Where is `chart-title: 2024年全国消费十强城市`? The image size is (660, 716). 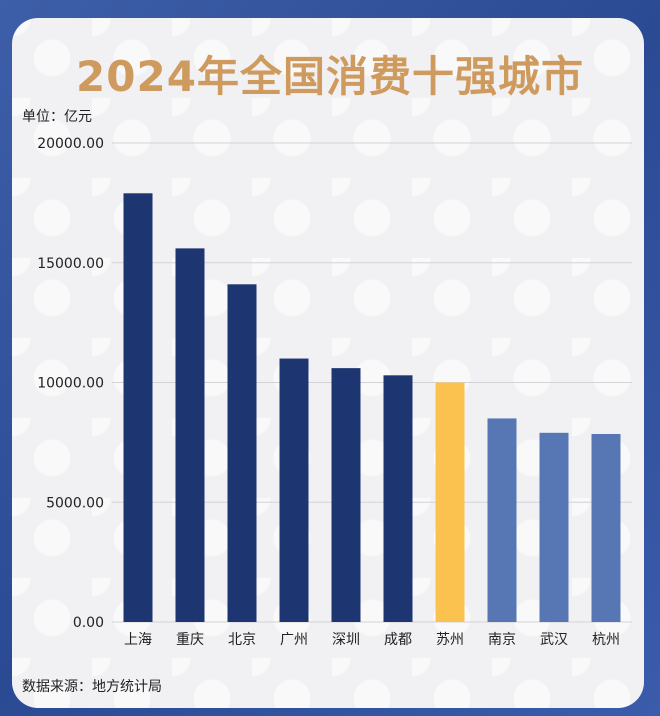 chart-title: 2024年全国消费十强城市 is located at coordinates (330, 76).